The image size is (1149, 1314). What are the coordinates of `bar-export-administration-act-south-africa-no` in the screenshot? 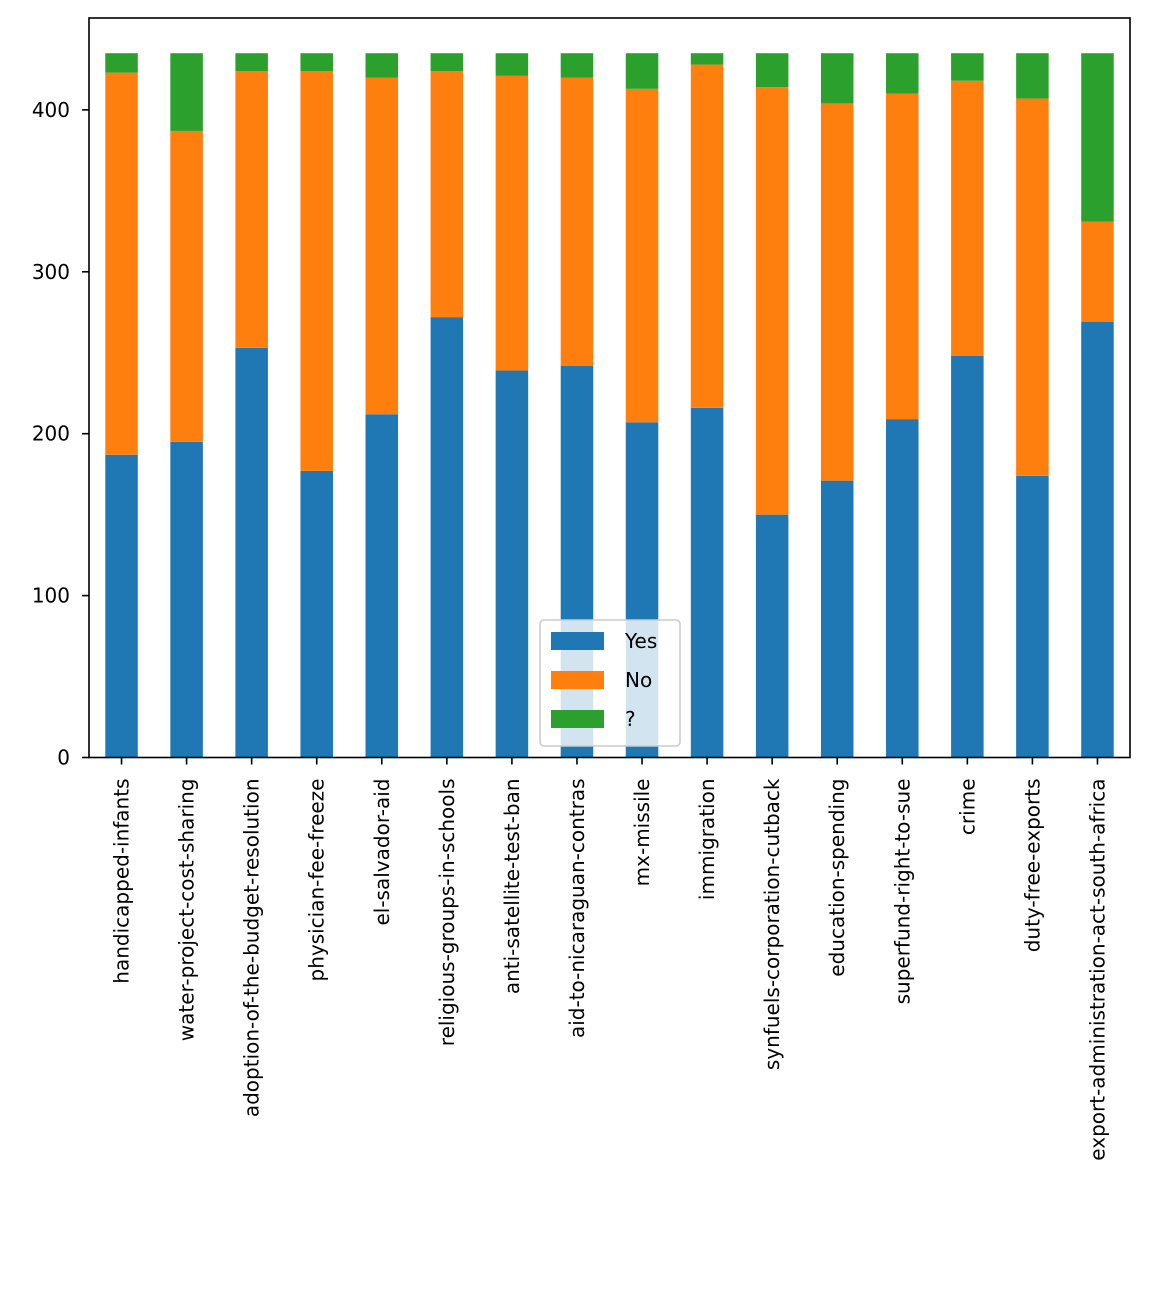 It's located at (1097, 271).